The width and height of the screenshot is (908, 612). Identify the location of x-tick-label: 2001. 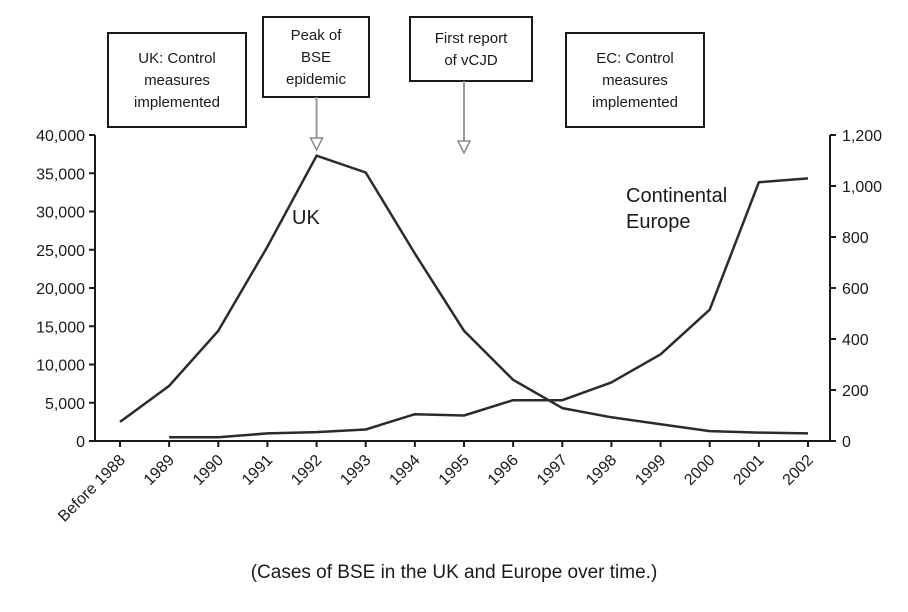
(748, 470).